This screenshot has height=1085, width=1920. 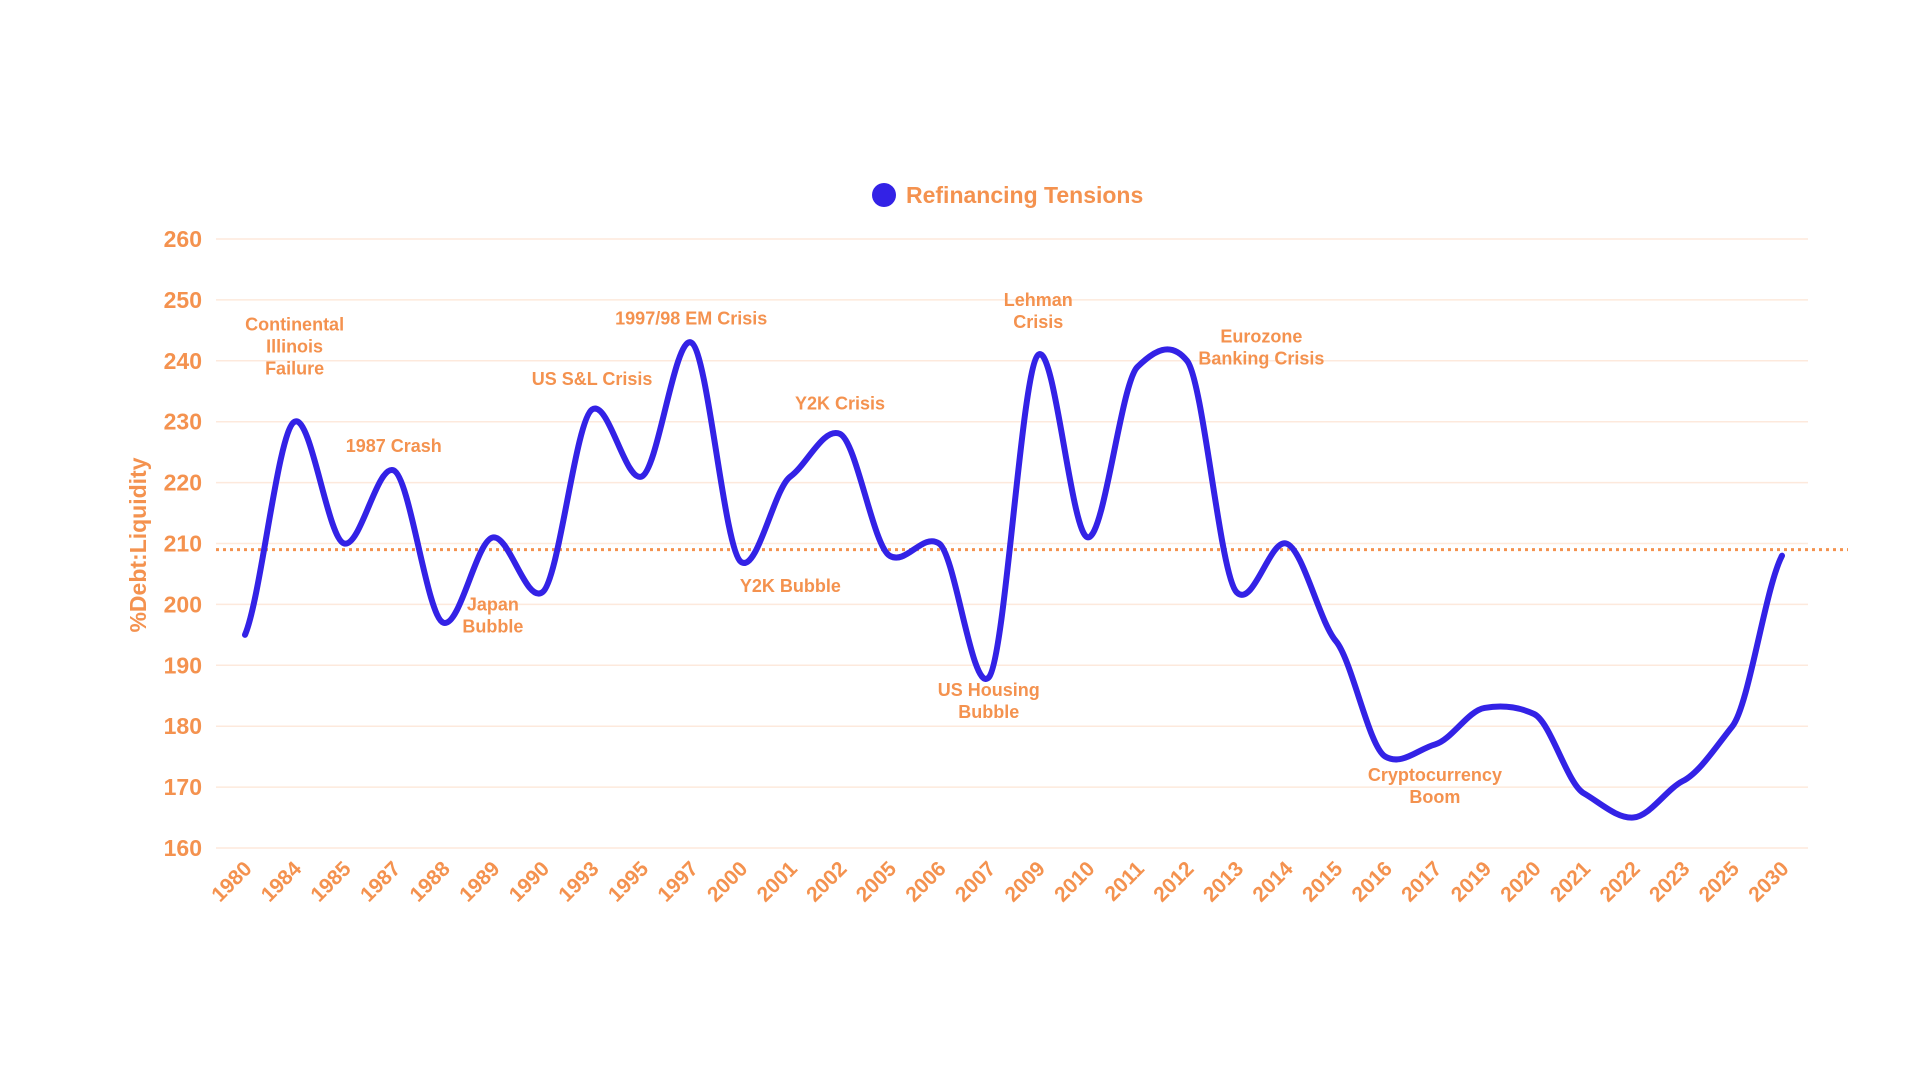 What do you see at coordinates (492, 615) in the screenshot?
I see `annotation-label: Japan Bubble` at bounding box center [492, 615].